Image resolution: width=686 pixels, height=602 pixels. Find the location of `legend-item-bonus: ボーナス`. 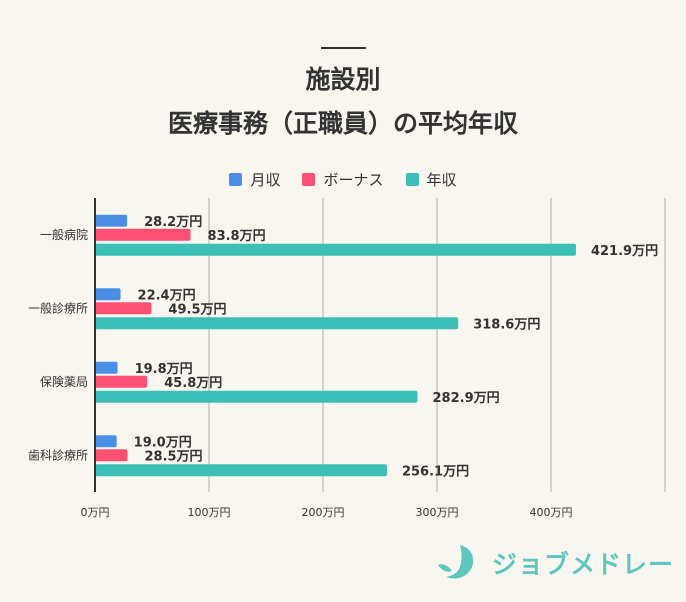

legend-item-bonus: ボーナス is located at coordinates (343, 179).